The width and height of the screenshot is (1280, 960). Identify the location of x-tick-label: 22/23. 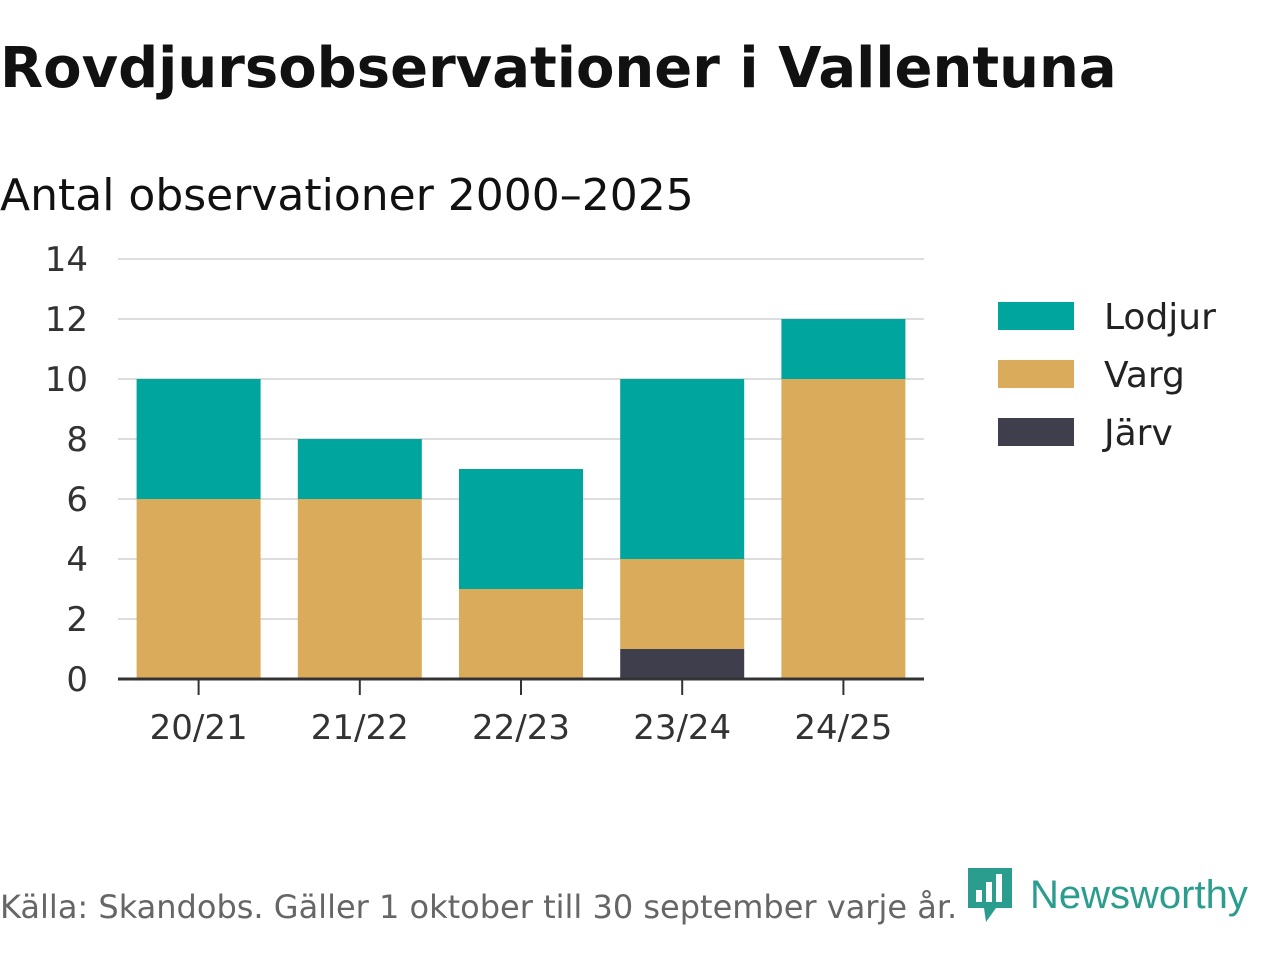
(521, 728).